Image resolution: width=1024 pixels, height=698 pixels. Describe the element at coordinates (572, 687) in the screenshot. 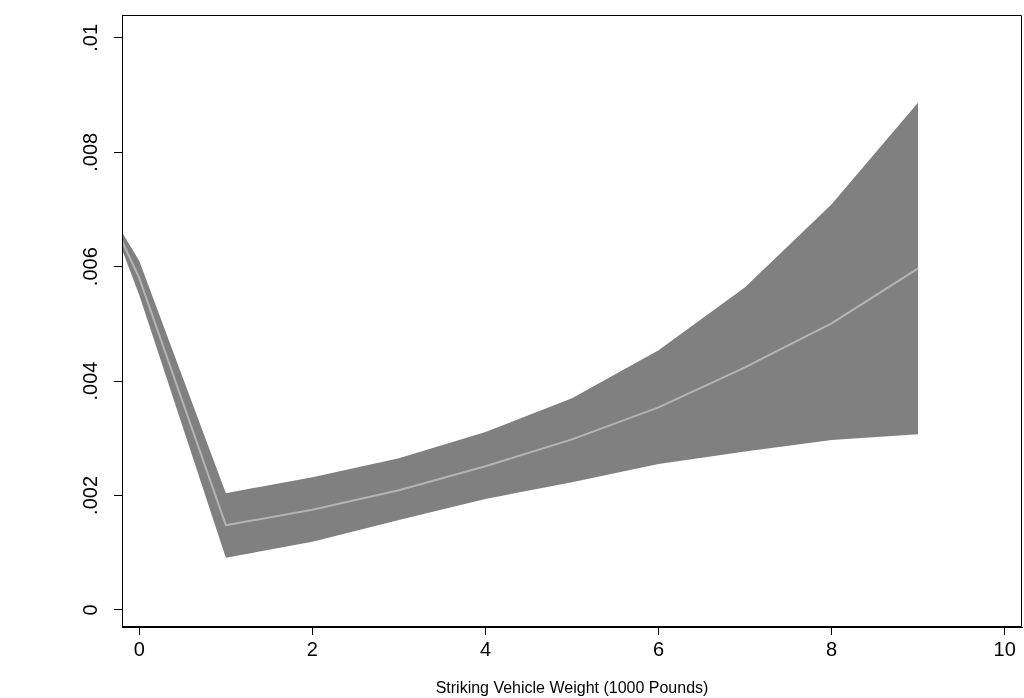

I see `x-axis-title: Striking Vehicle Weight (1000 Pounds)` at that location.